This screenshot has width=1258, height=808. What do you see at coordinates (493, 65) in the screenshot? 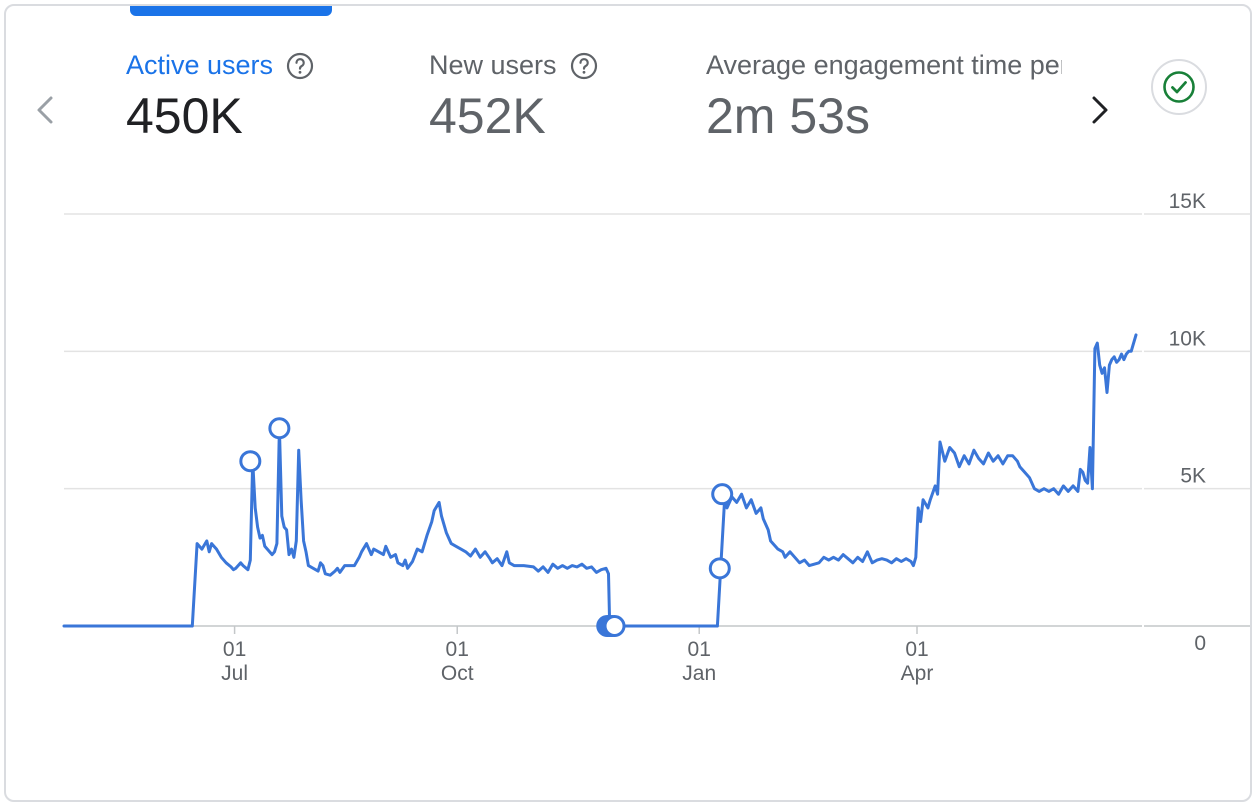
I see `metric-label-text: New users` at bounding box center [493, 65].